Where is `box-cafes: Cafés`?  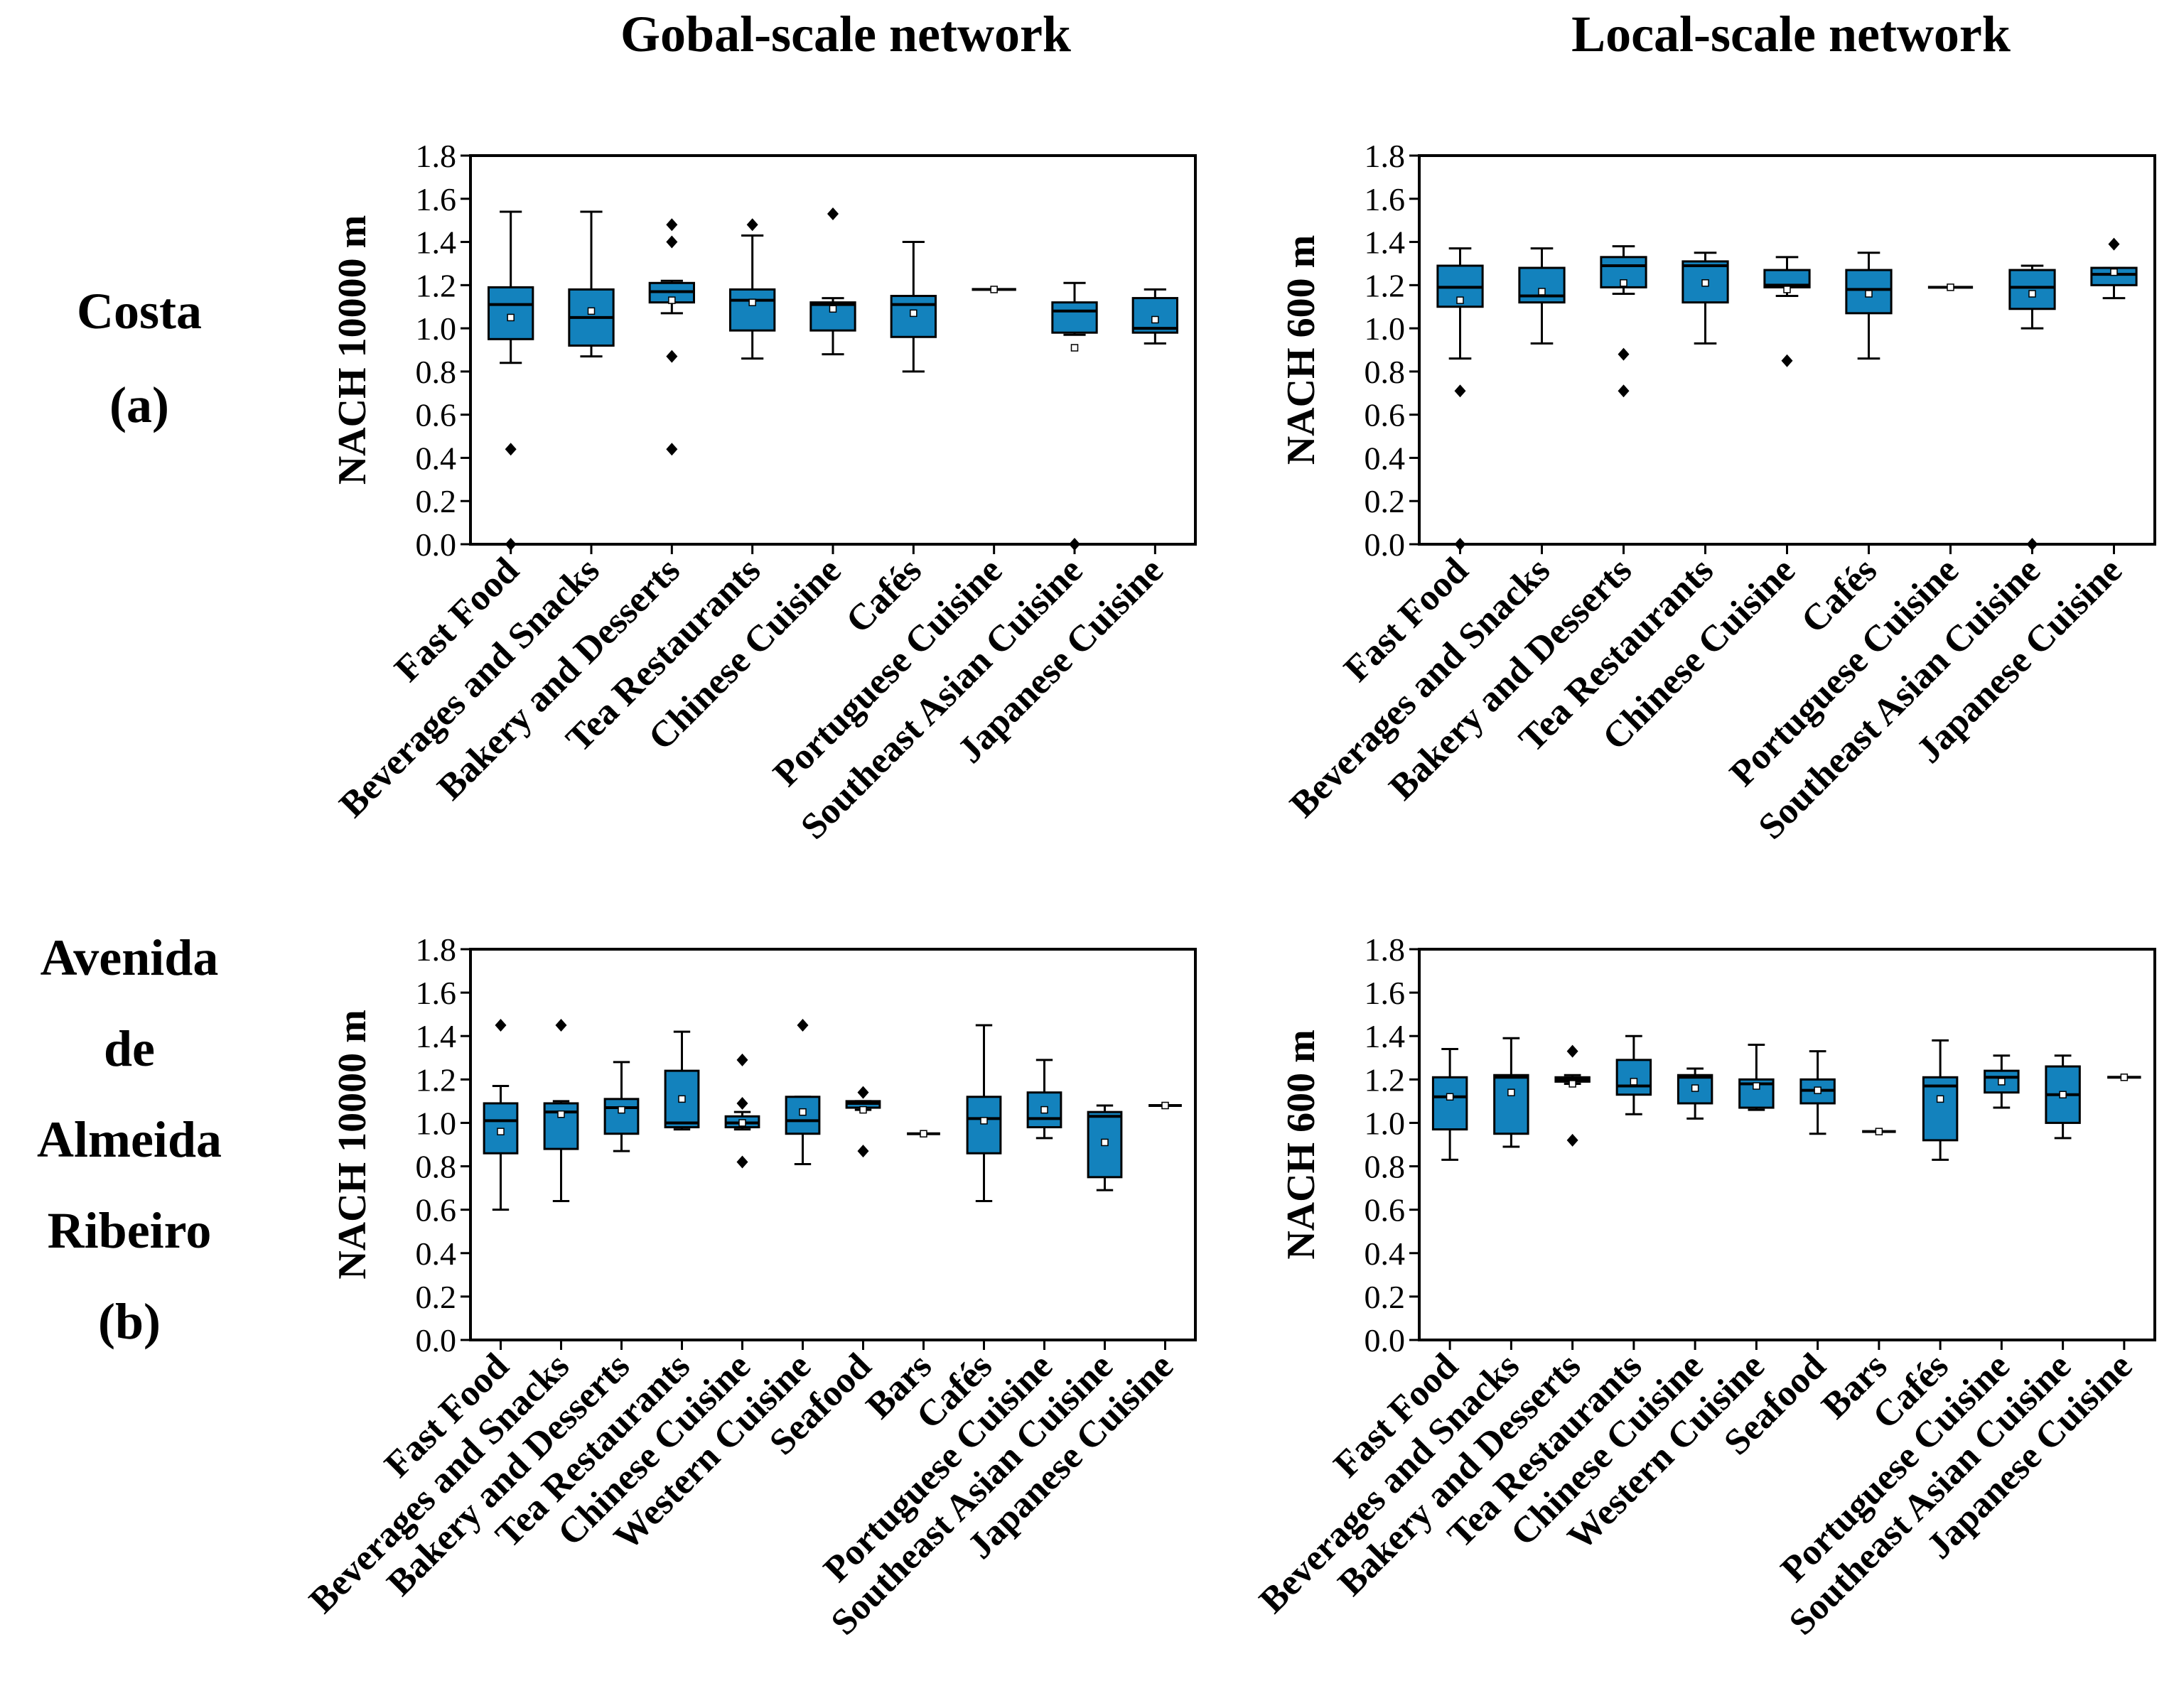
box-cafes: Cafés is located at coordinates (1843, 447).